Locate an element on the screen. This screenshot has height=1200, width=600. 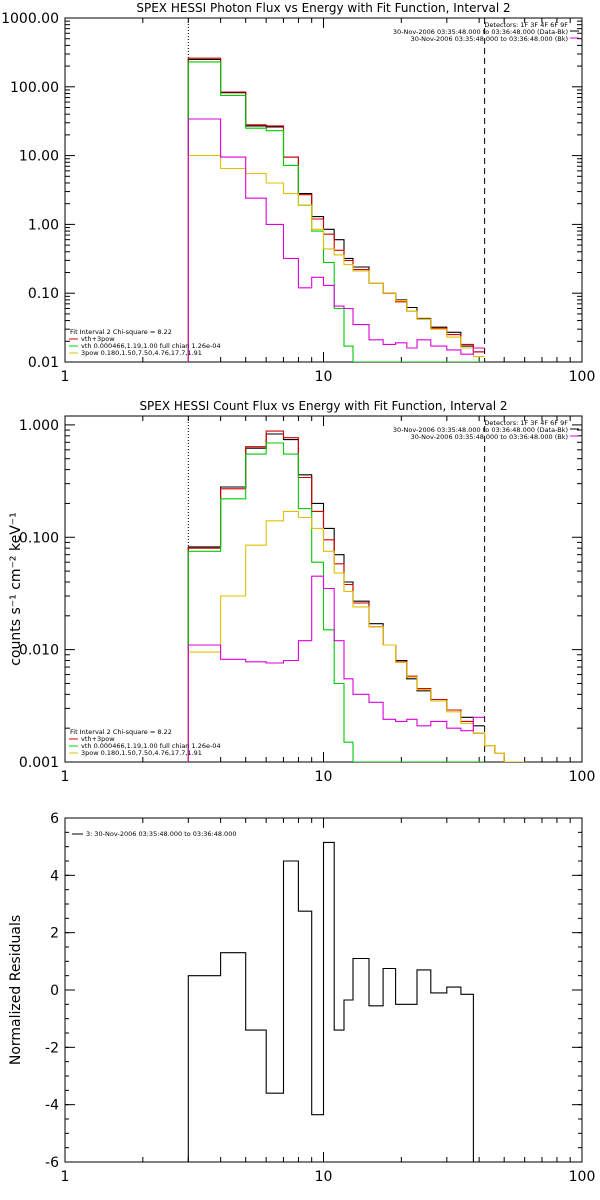
y-tick-label: -4 is located at coordinates (52, 1106).